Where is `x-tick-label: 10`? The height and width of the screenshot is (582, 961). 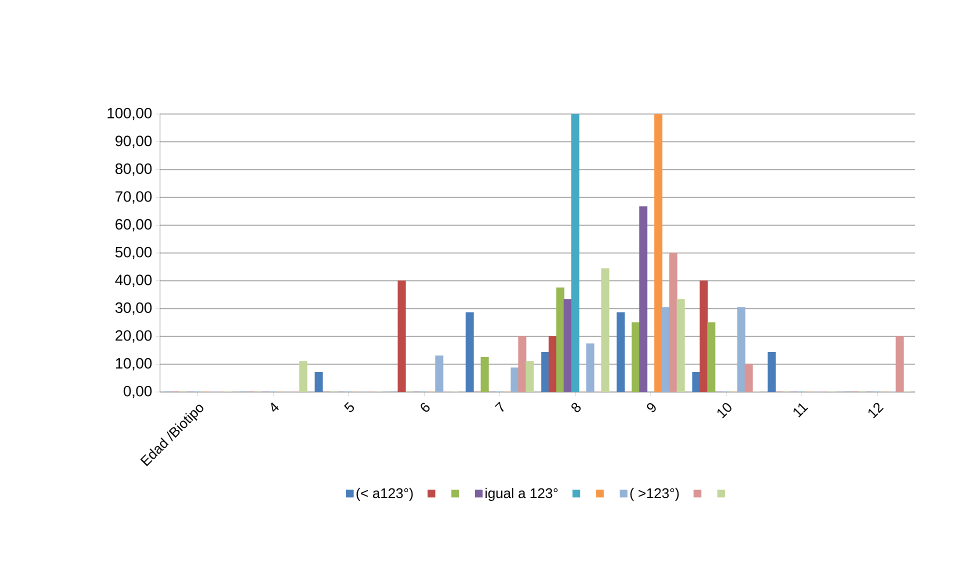 x-tick-label: 10 is located at coordinates (724, 410).